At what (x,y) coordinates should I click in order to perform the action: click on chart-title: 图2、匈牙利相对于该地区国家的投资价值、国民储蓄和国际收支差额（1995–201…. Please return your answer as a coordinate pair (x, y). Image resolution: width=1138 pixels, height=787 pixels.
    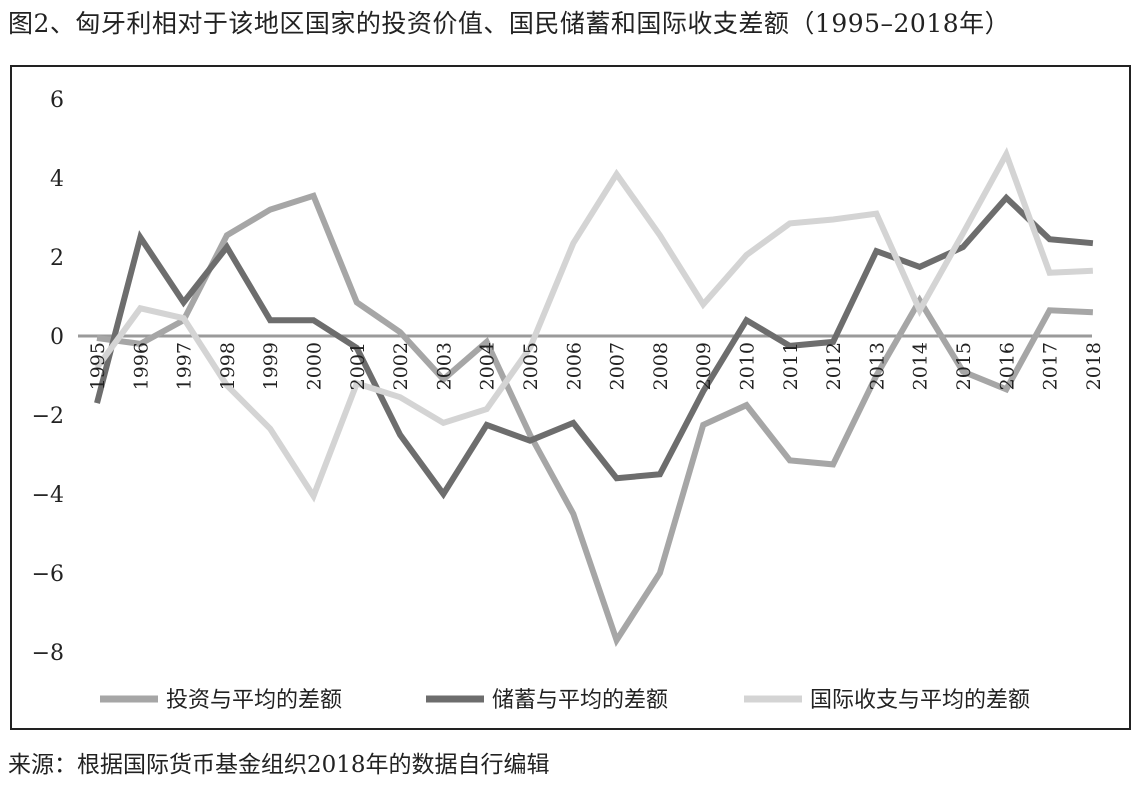
    Looking at the image, I should click on (509, 23).